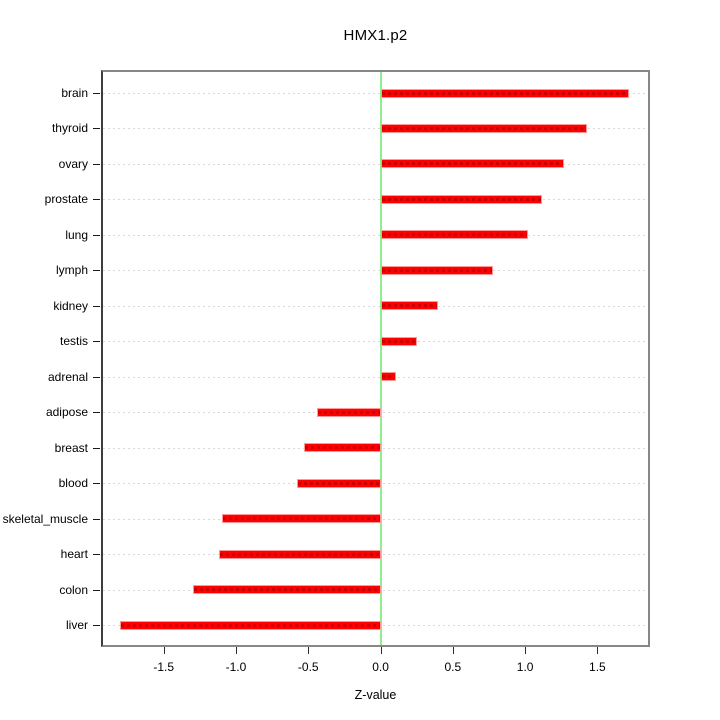 The image size is (720, 720). Describe the element at coordinates (164, 667) in the screenshot. I see `x-tick-label: -1.5` at that location.